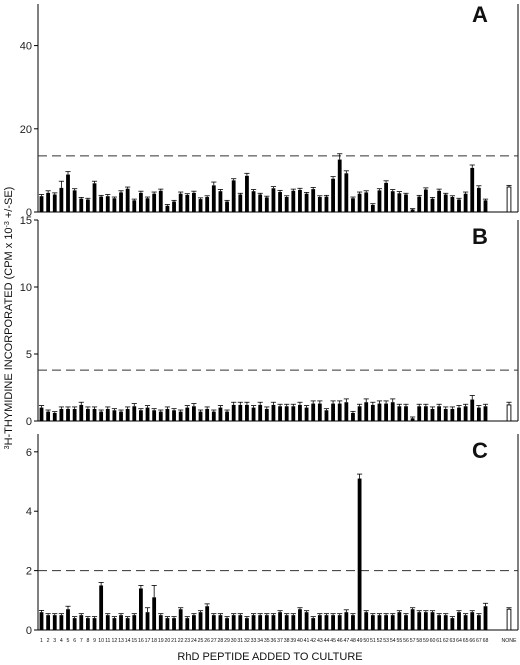 The width and height of the screenshot is (520, 665). I want to click on x-tick-label: 22, so click(181, 641).